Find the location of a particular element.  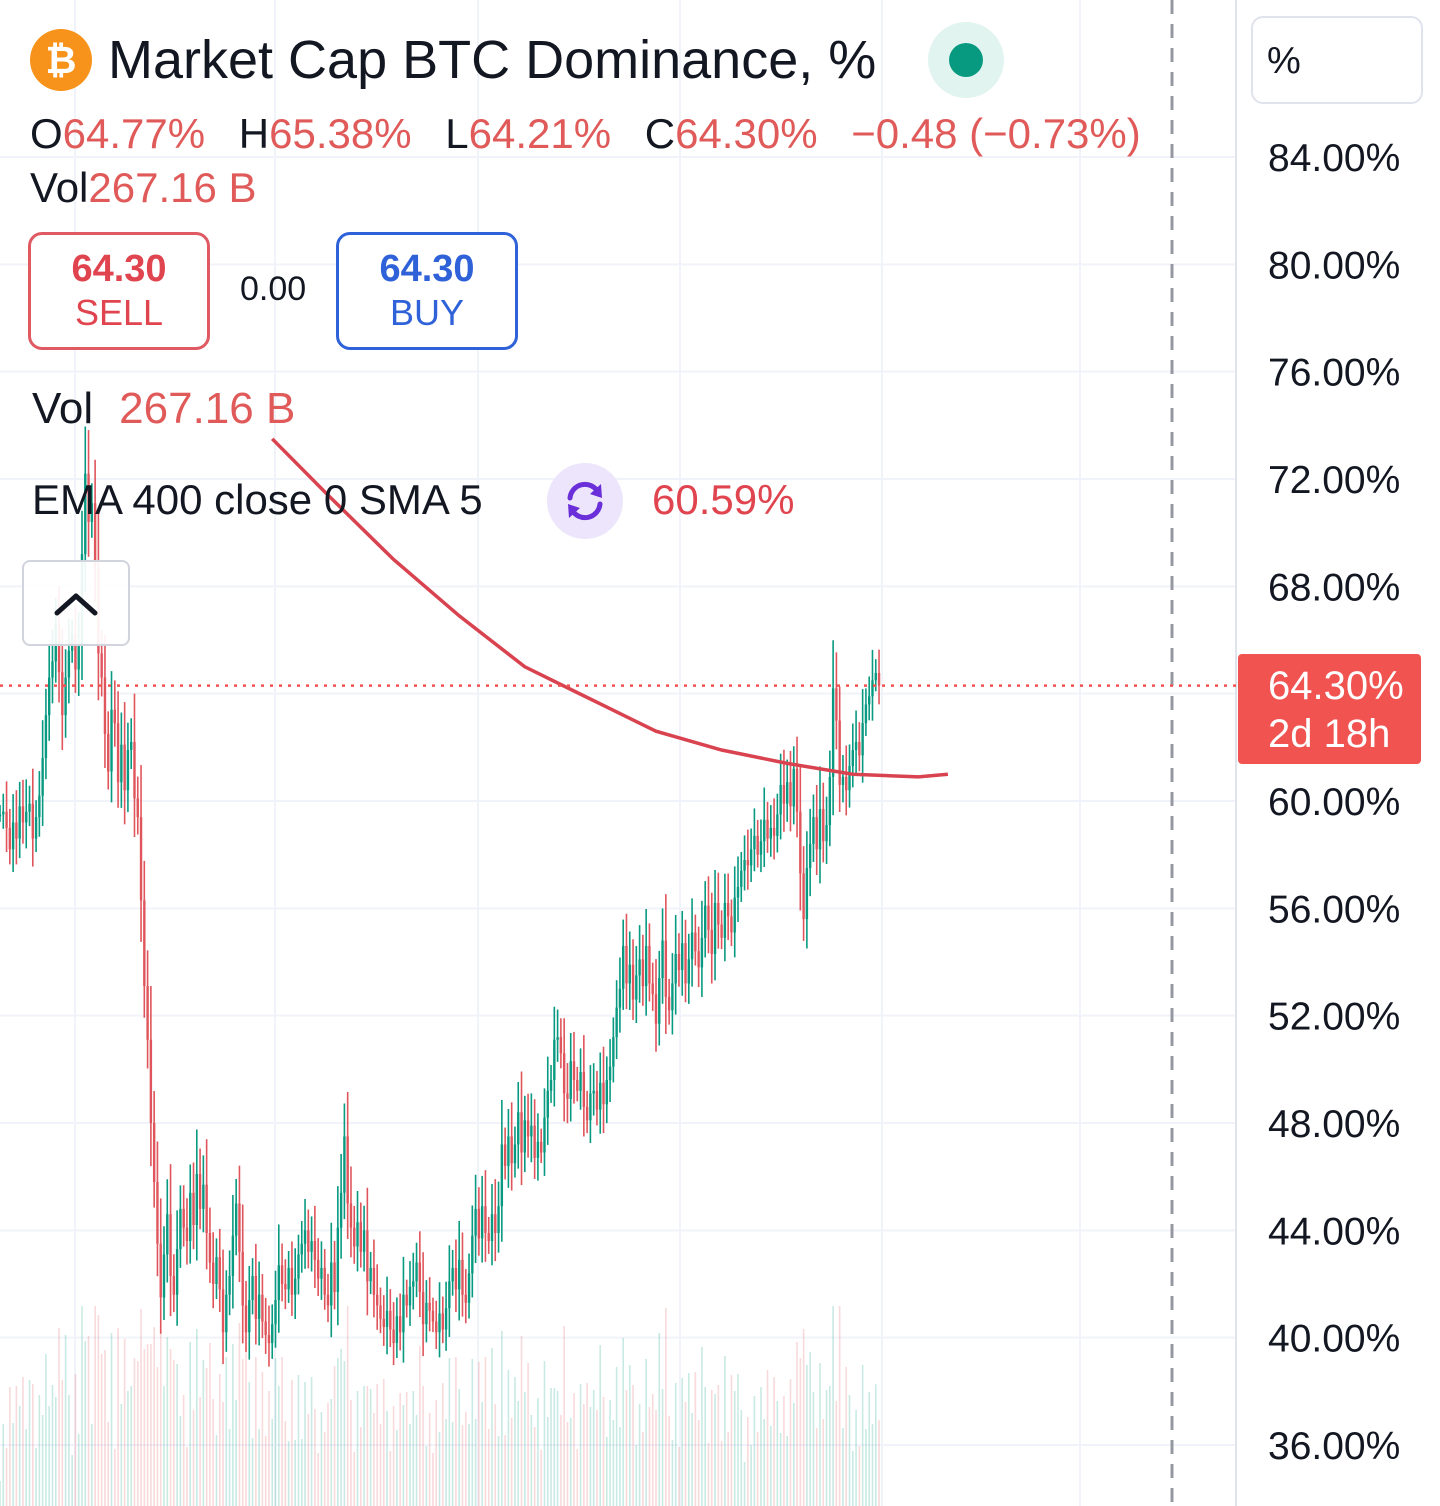

ema-indicator-legend: EMA 400 close 0 SMA 5 is located at coordinates (257, 499).